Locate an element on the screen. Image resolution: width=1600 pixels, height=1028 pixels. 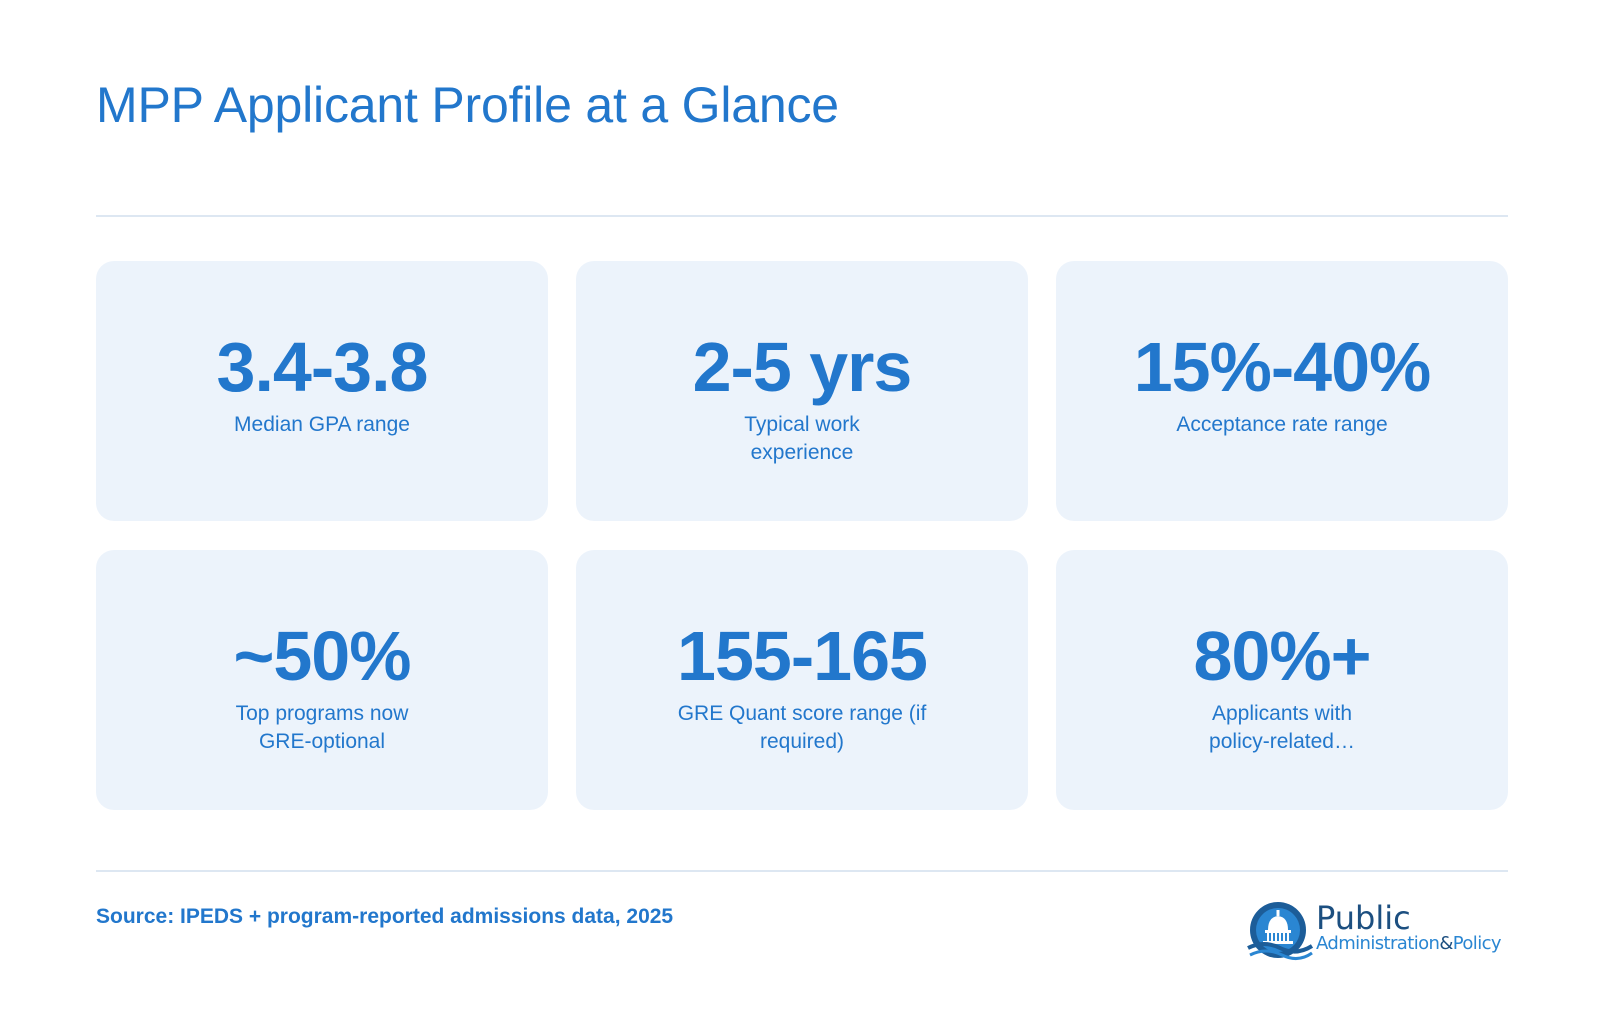
stat-card-gre-optional: ~50% Top programs now GRE-optional is located at coordinates (322, 680).